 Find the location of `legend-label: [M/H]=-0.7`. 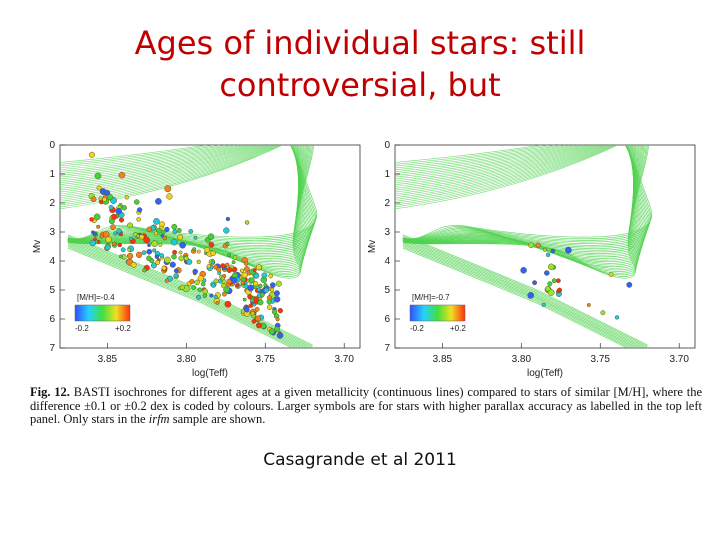

legend-label: [M/H]=-0.7 is located at coordinates (431, 297).